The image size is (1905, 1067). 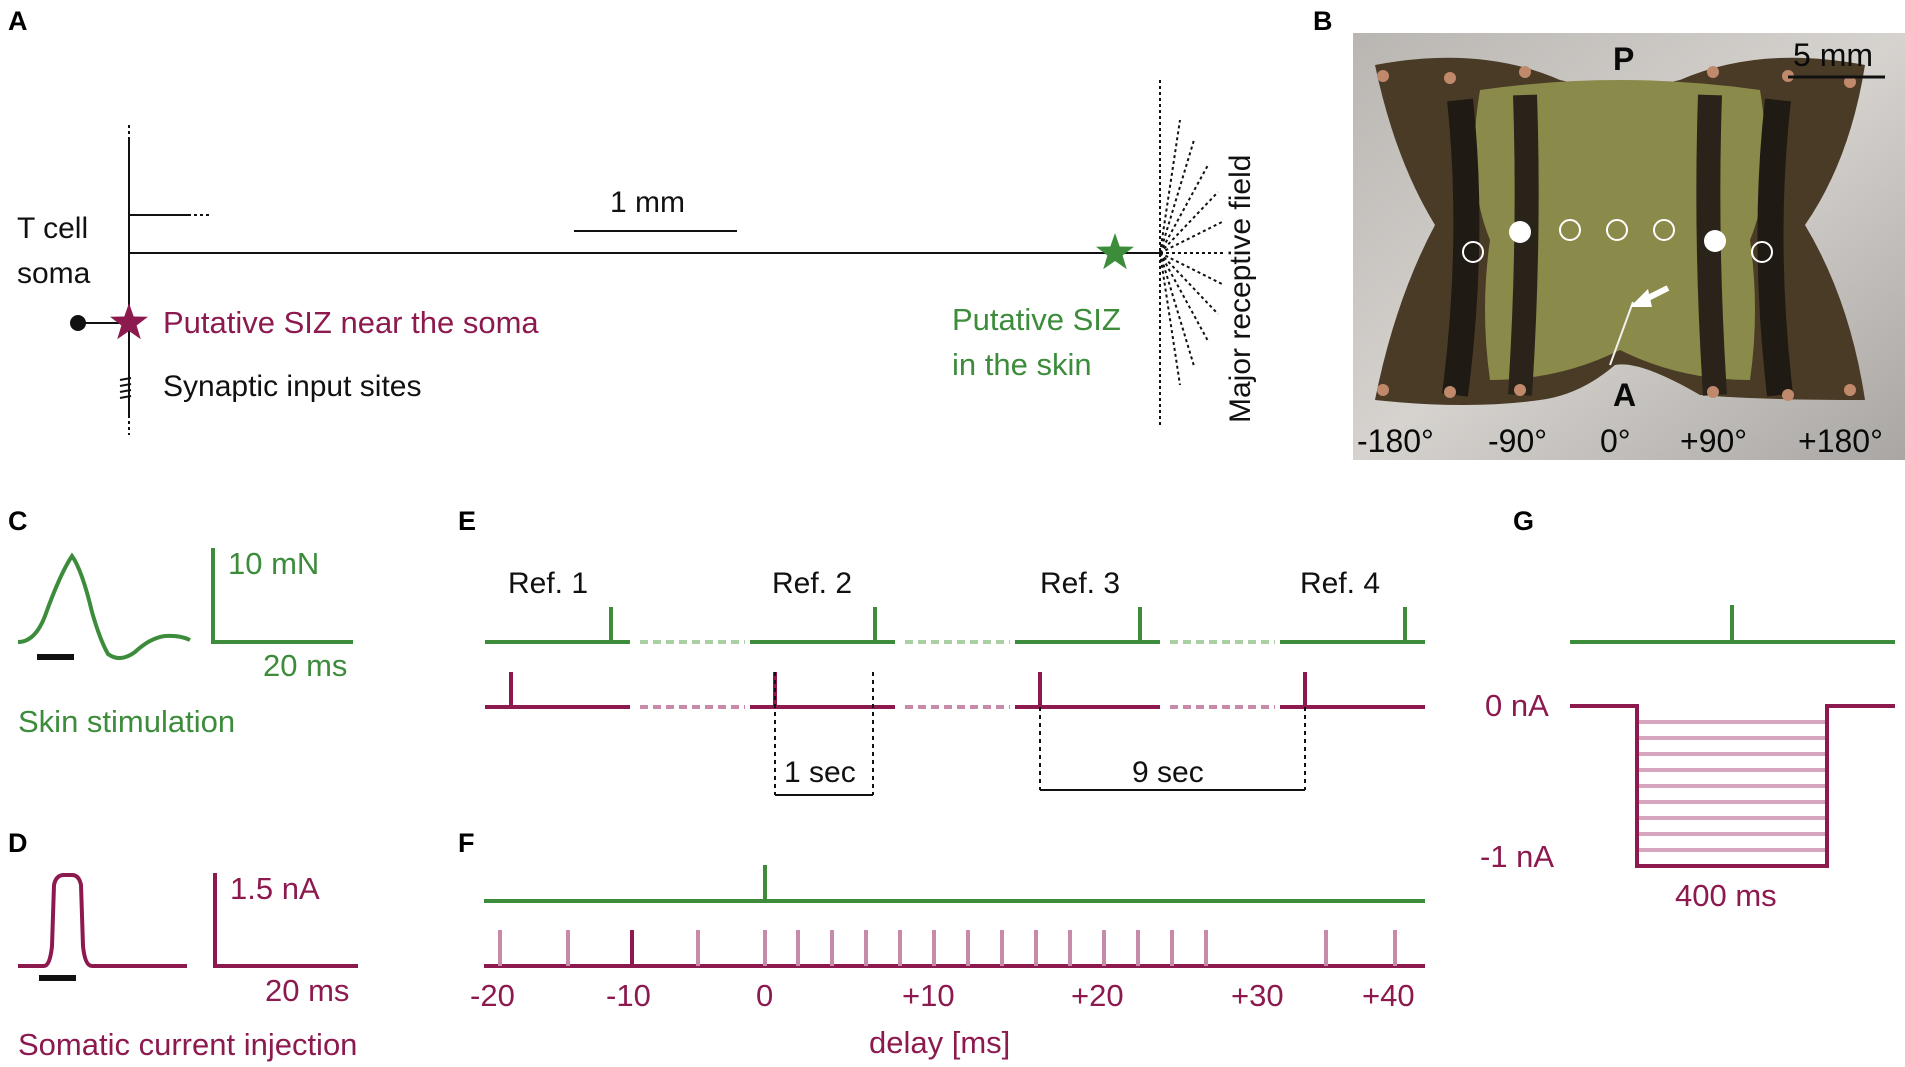 I want to click on green-timeline, so click(x=955, y=625).